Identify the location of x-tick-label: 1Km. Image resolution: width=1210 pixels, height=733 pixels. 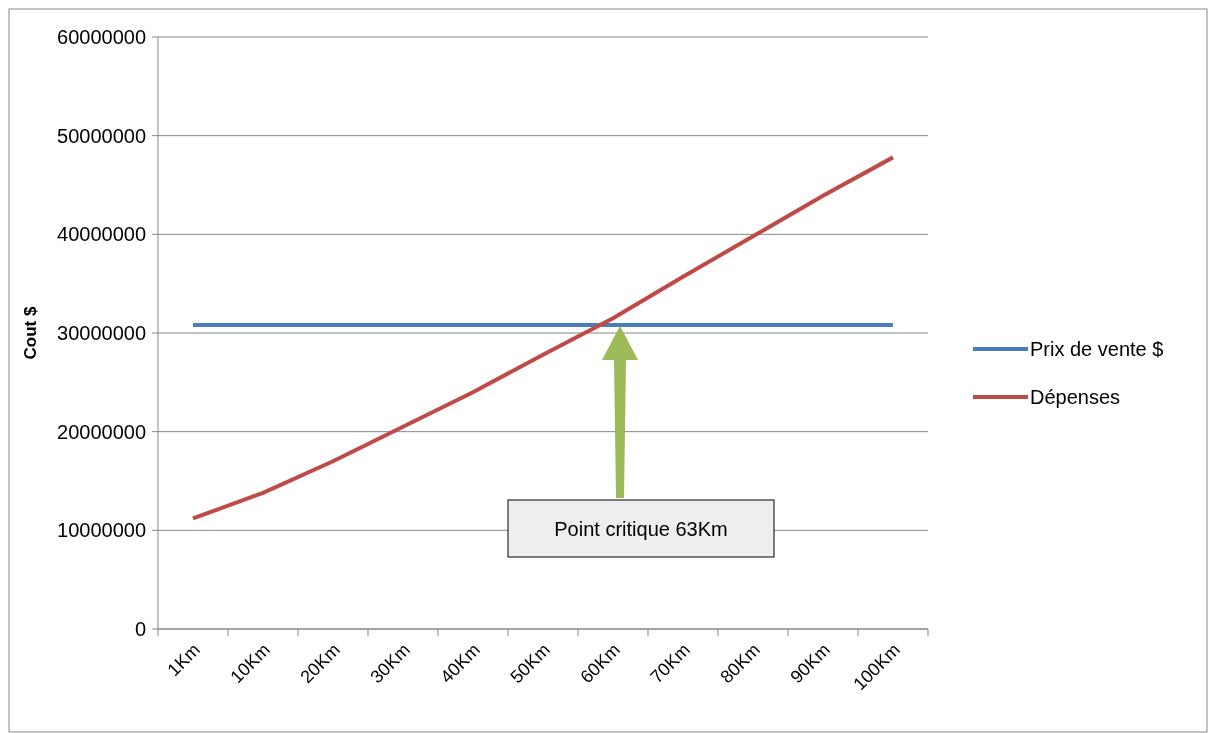
(183, 659).